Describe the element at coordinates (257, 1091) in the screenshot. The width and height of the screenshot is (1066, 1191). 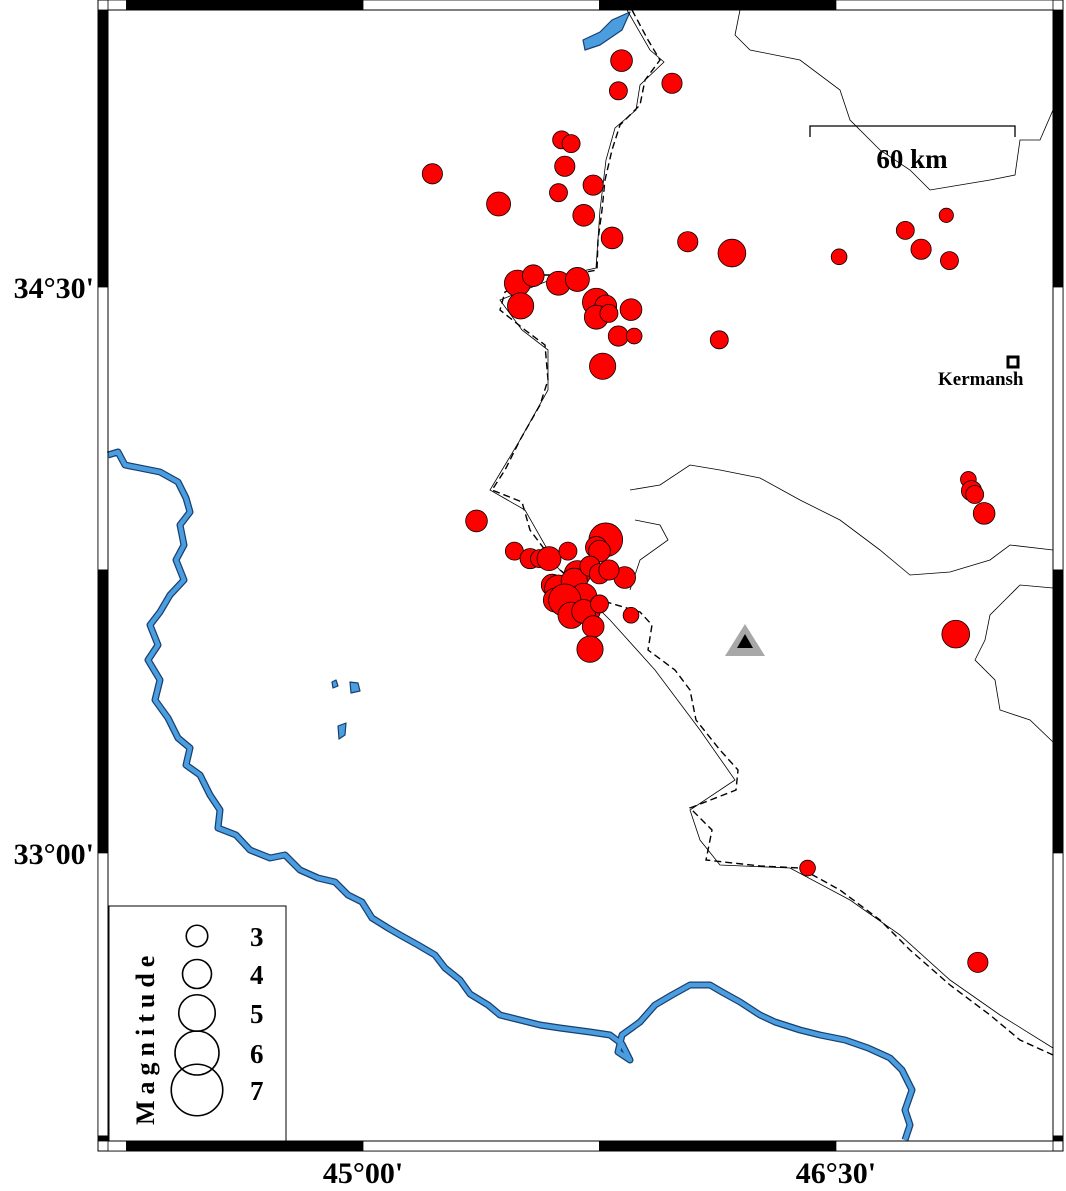
I see `legend-label: 7` at that location.